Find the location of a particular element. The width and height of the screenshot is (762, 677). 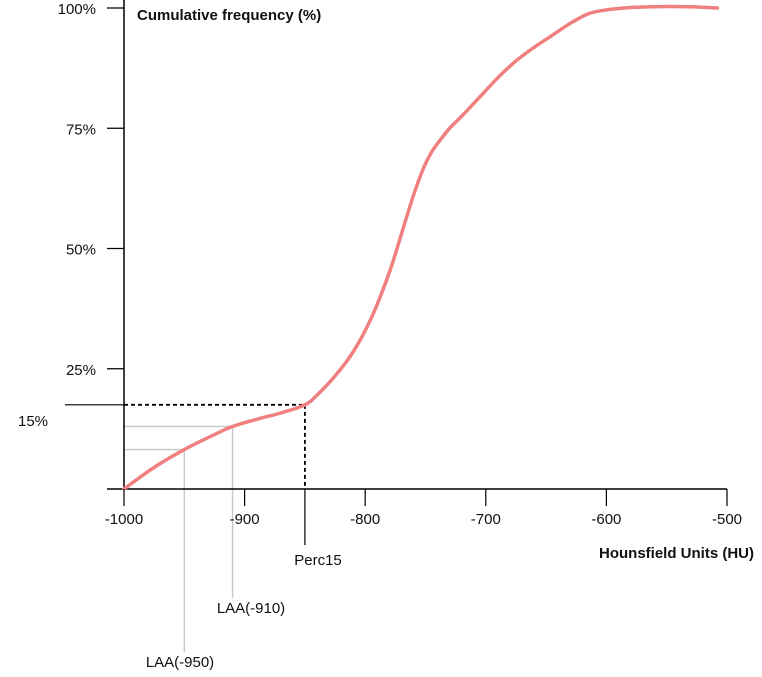

y-tick-label: 100% is located at coordinates (77, 9).